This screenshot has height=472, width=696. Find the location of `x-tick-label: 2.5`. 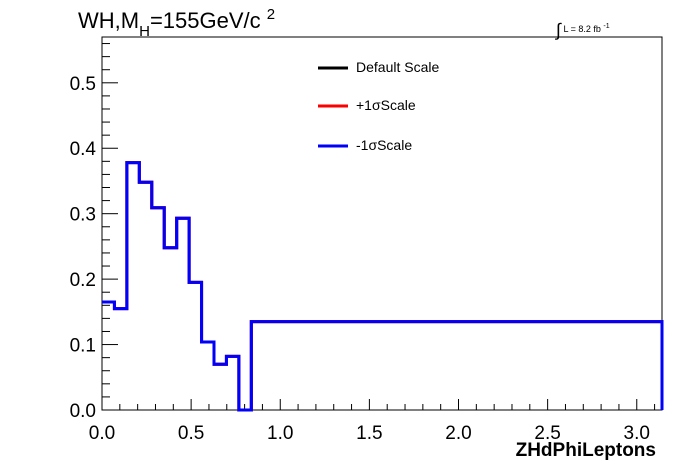

x-tick-label: 2.5 is located at coordinates (547, 433).